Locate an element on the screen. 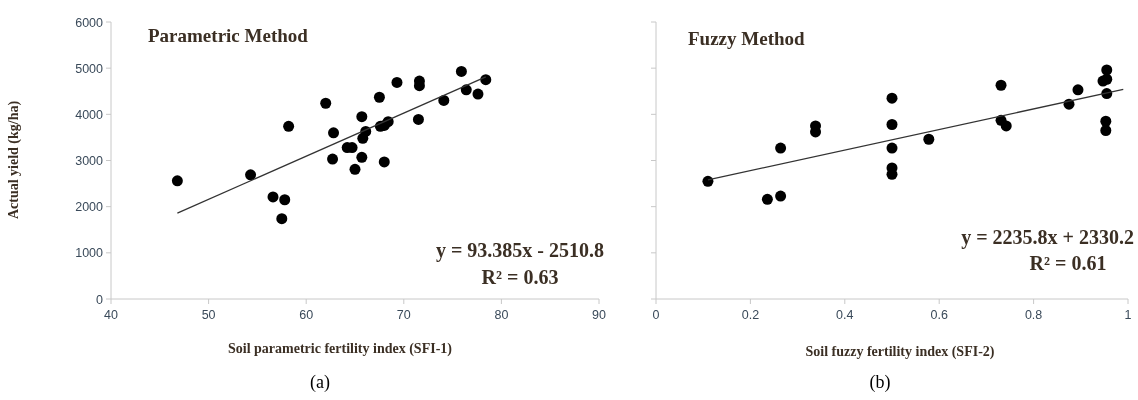 Image resolution: width=1138 pixels, height=400 pixels. y-axis-title: Actual yield (kg/ha) is located at coordinates (14, 160).